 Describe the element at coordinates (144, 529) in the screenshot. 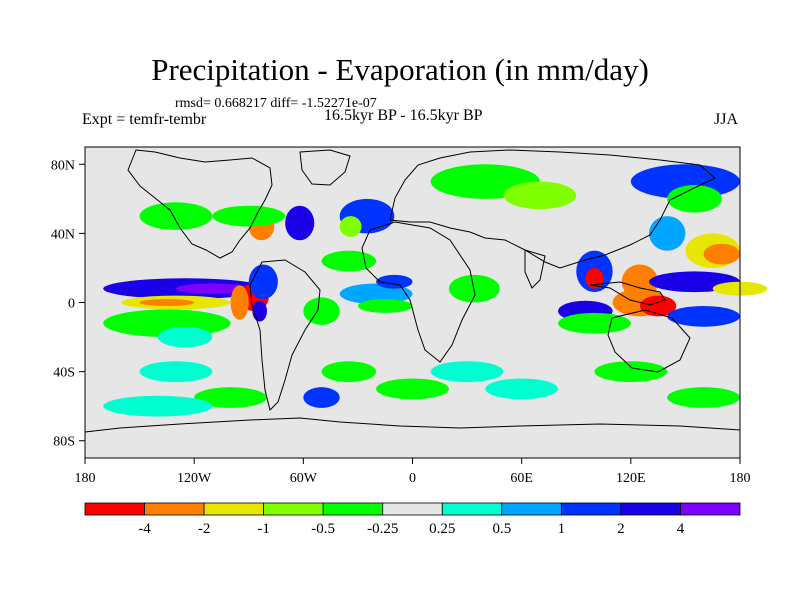

I see `colorbar-label: -4` at that location.